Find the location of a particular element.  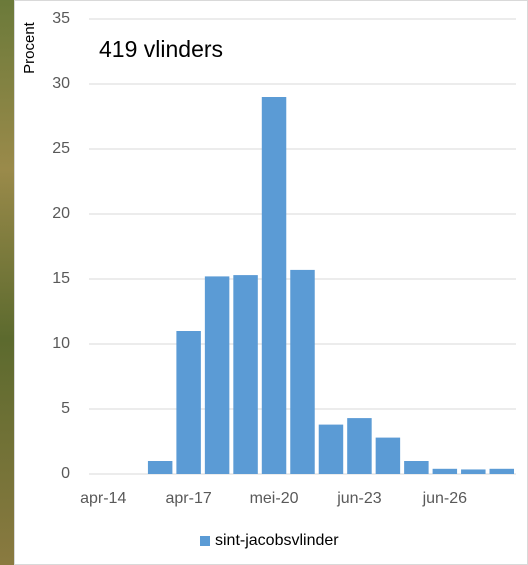

y-tick-label: 5 is located at coordinates (65, 408).